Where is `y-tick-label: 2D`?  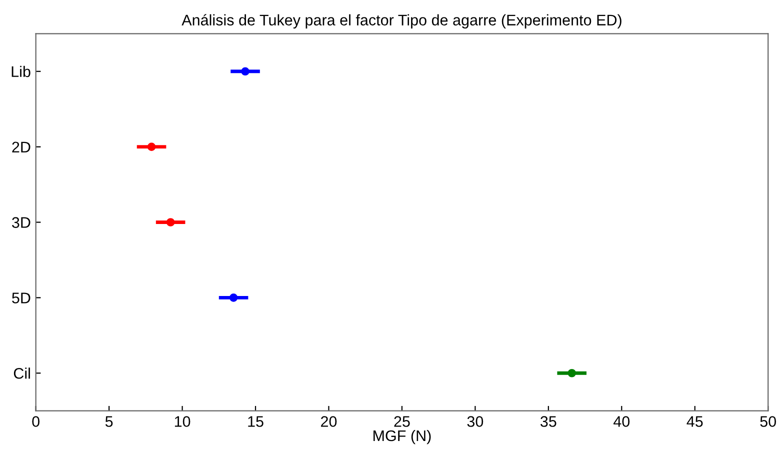 y-tick-label: 2D is located at coordinates (21, 147).